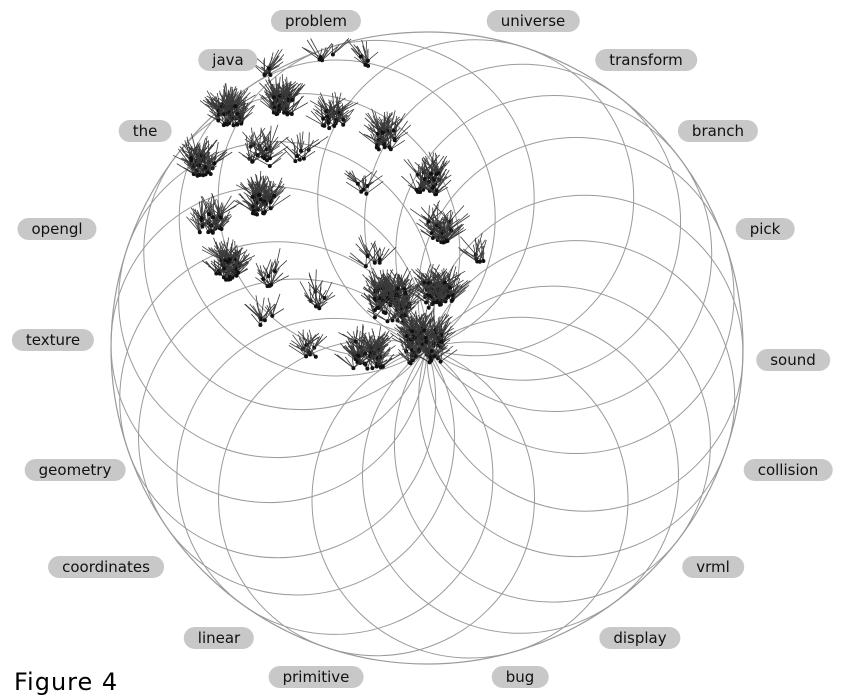 This screenshot has width=846, height=696. I want to click on keyword-label-problem: problem, so click(316, 21).